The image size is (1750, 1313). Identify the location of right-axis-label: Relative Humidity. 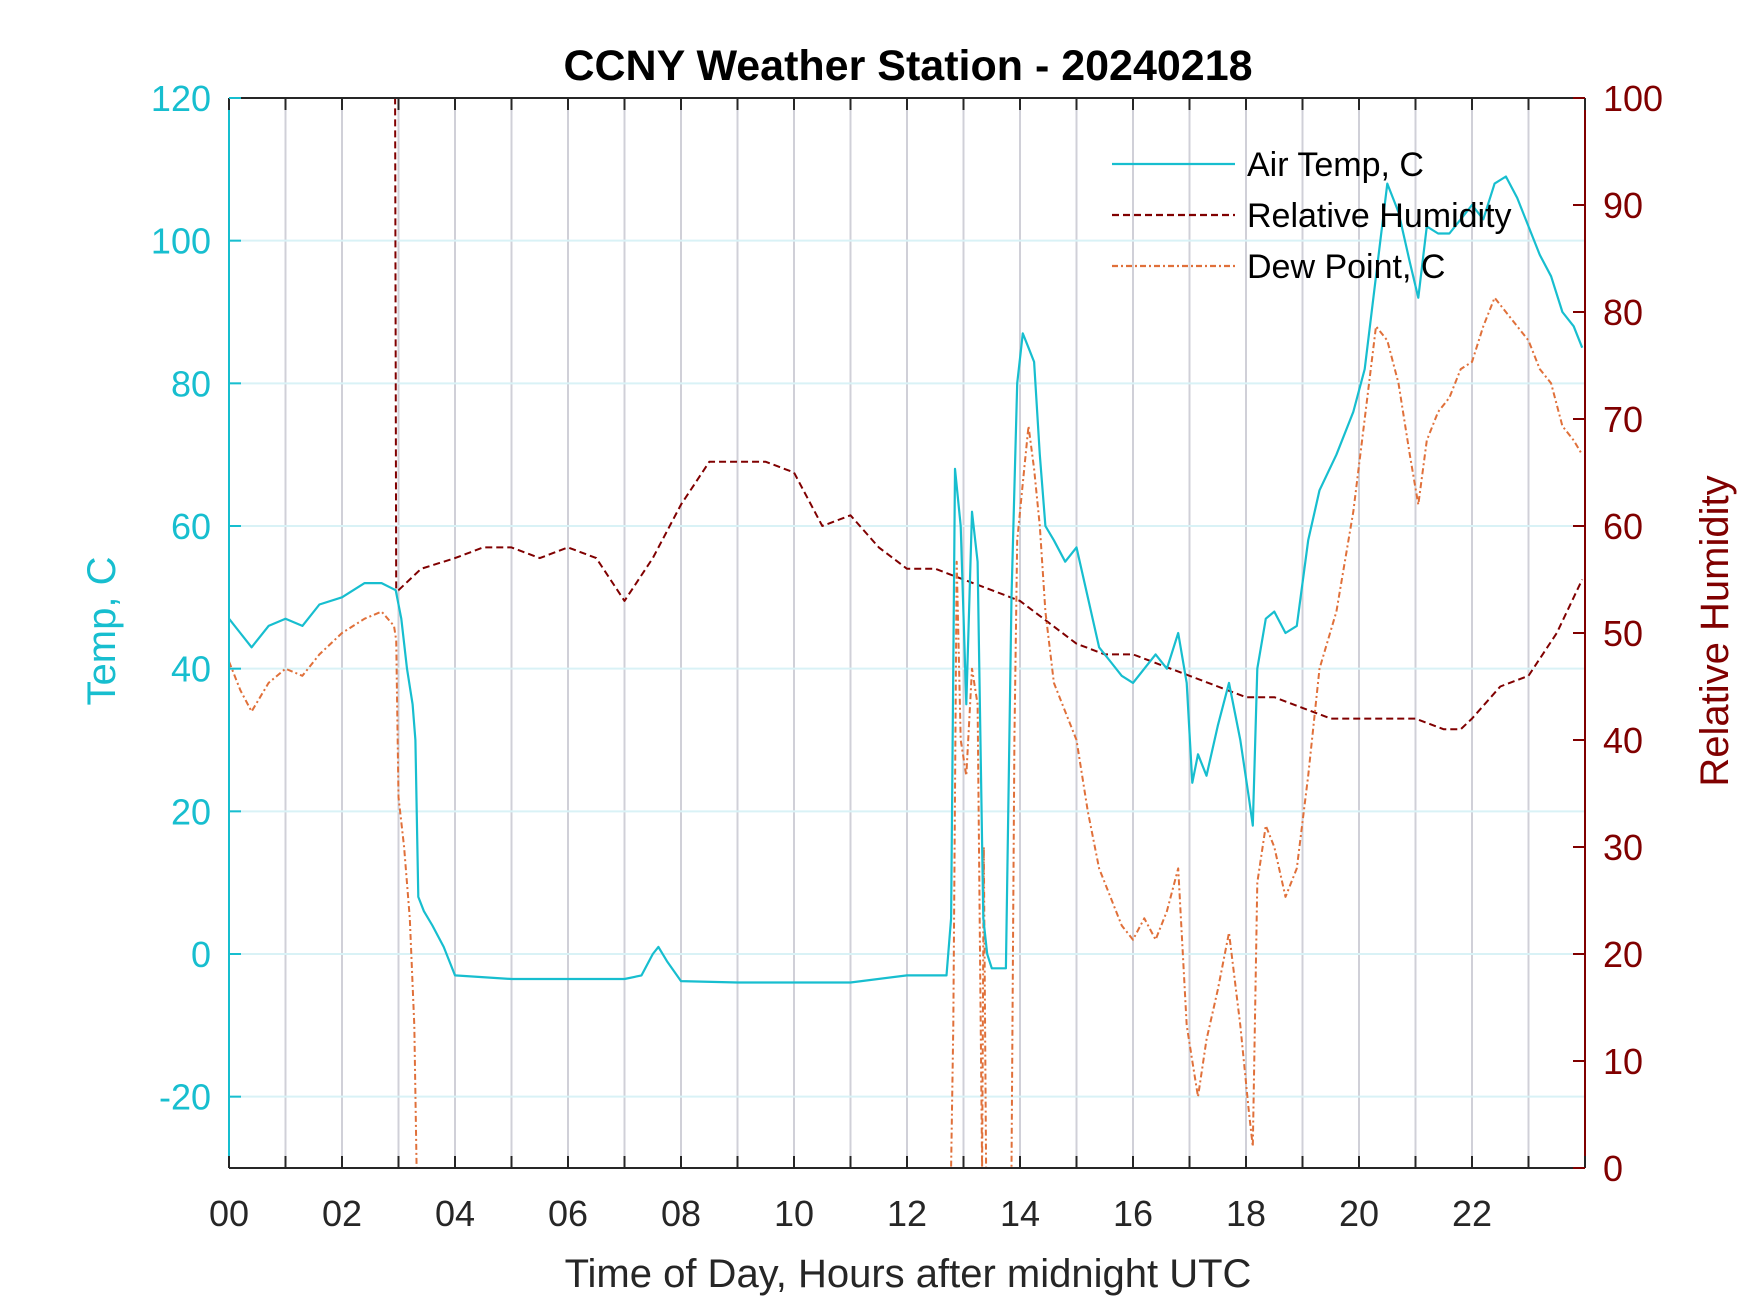
(1715, 630).